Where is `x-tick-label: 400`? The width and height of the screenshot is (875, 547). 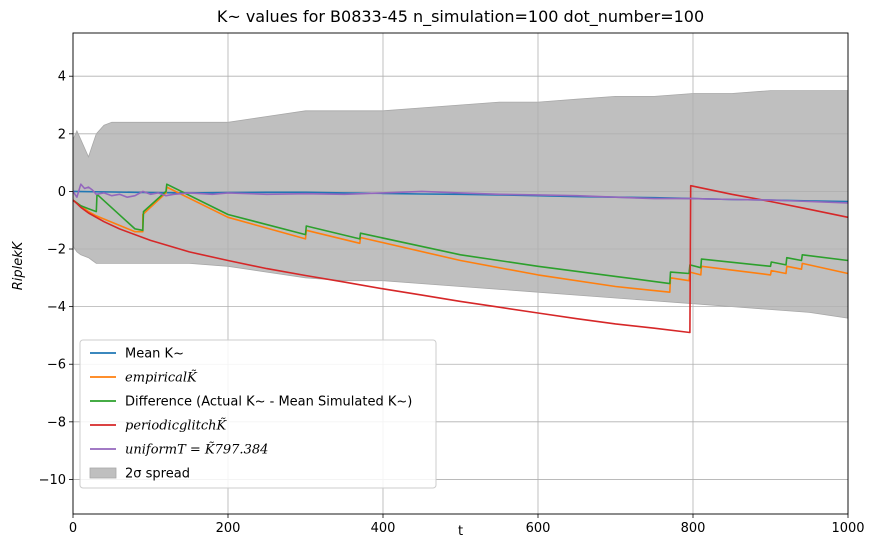 x-tick-label: 400 is located at coordinates (383, 528).